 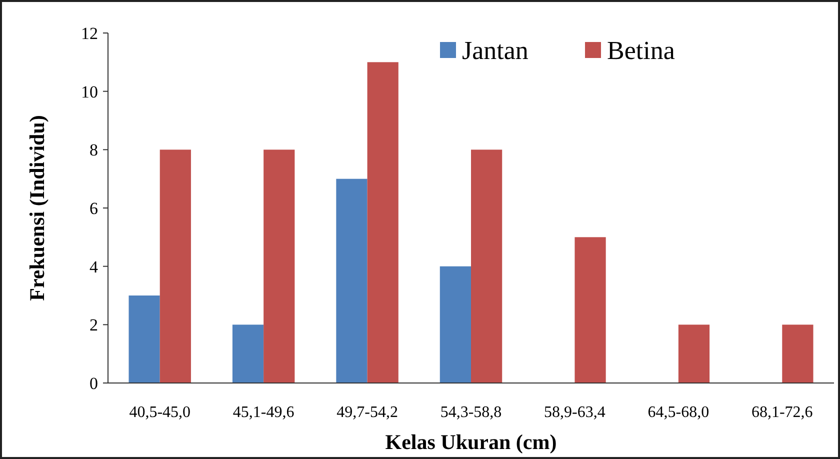 What do you see at coordinates (471, 412) in the screenshot?
I see `x-tick-label: 54,3-58,8` at bounding box center [471, 412].